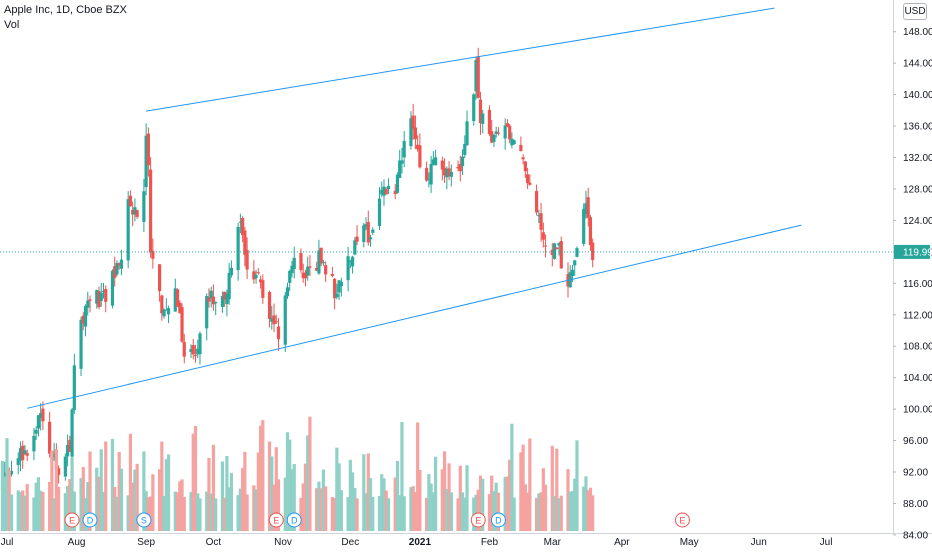 This screenshot has height=555, width=932. I want to click on event-marker-split: S, so click(144, 520).